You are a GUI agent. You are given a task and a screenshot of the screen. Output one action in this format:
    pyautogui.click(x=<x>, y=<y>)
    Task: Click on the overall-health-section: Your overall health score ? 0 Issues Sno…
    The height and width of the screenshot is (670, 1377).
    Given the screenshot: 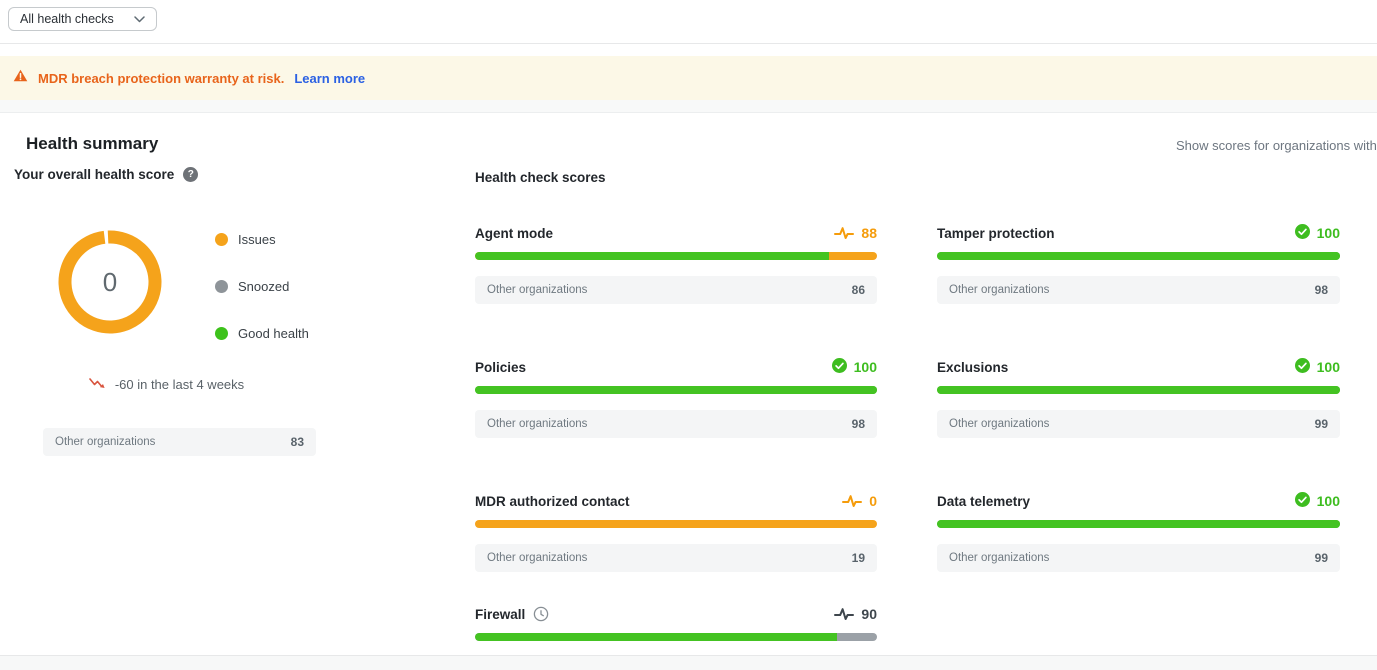 What is the action you would take?
    pyautogui.click(x=230, y=317)
    